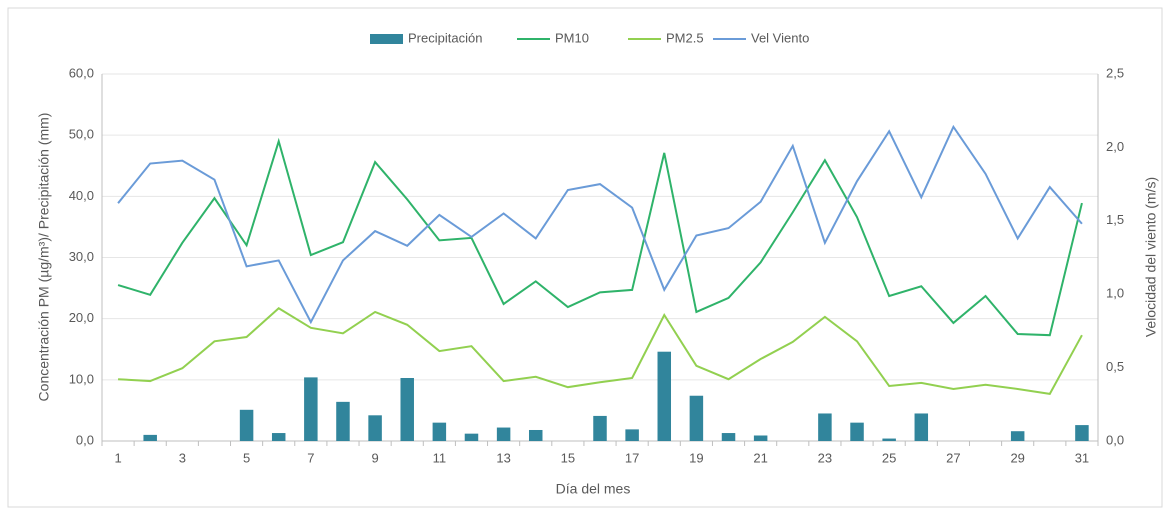 Image resolution: width=1170 pixels, height=515 pixels. What do you see at coordinates (503, 457) in the screenshot?
I see `x-tick-label: 13` at bounding box center [503, 457].